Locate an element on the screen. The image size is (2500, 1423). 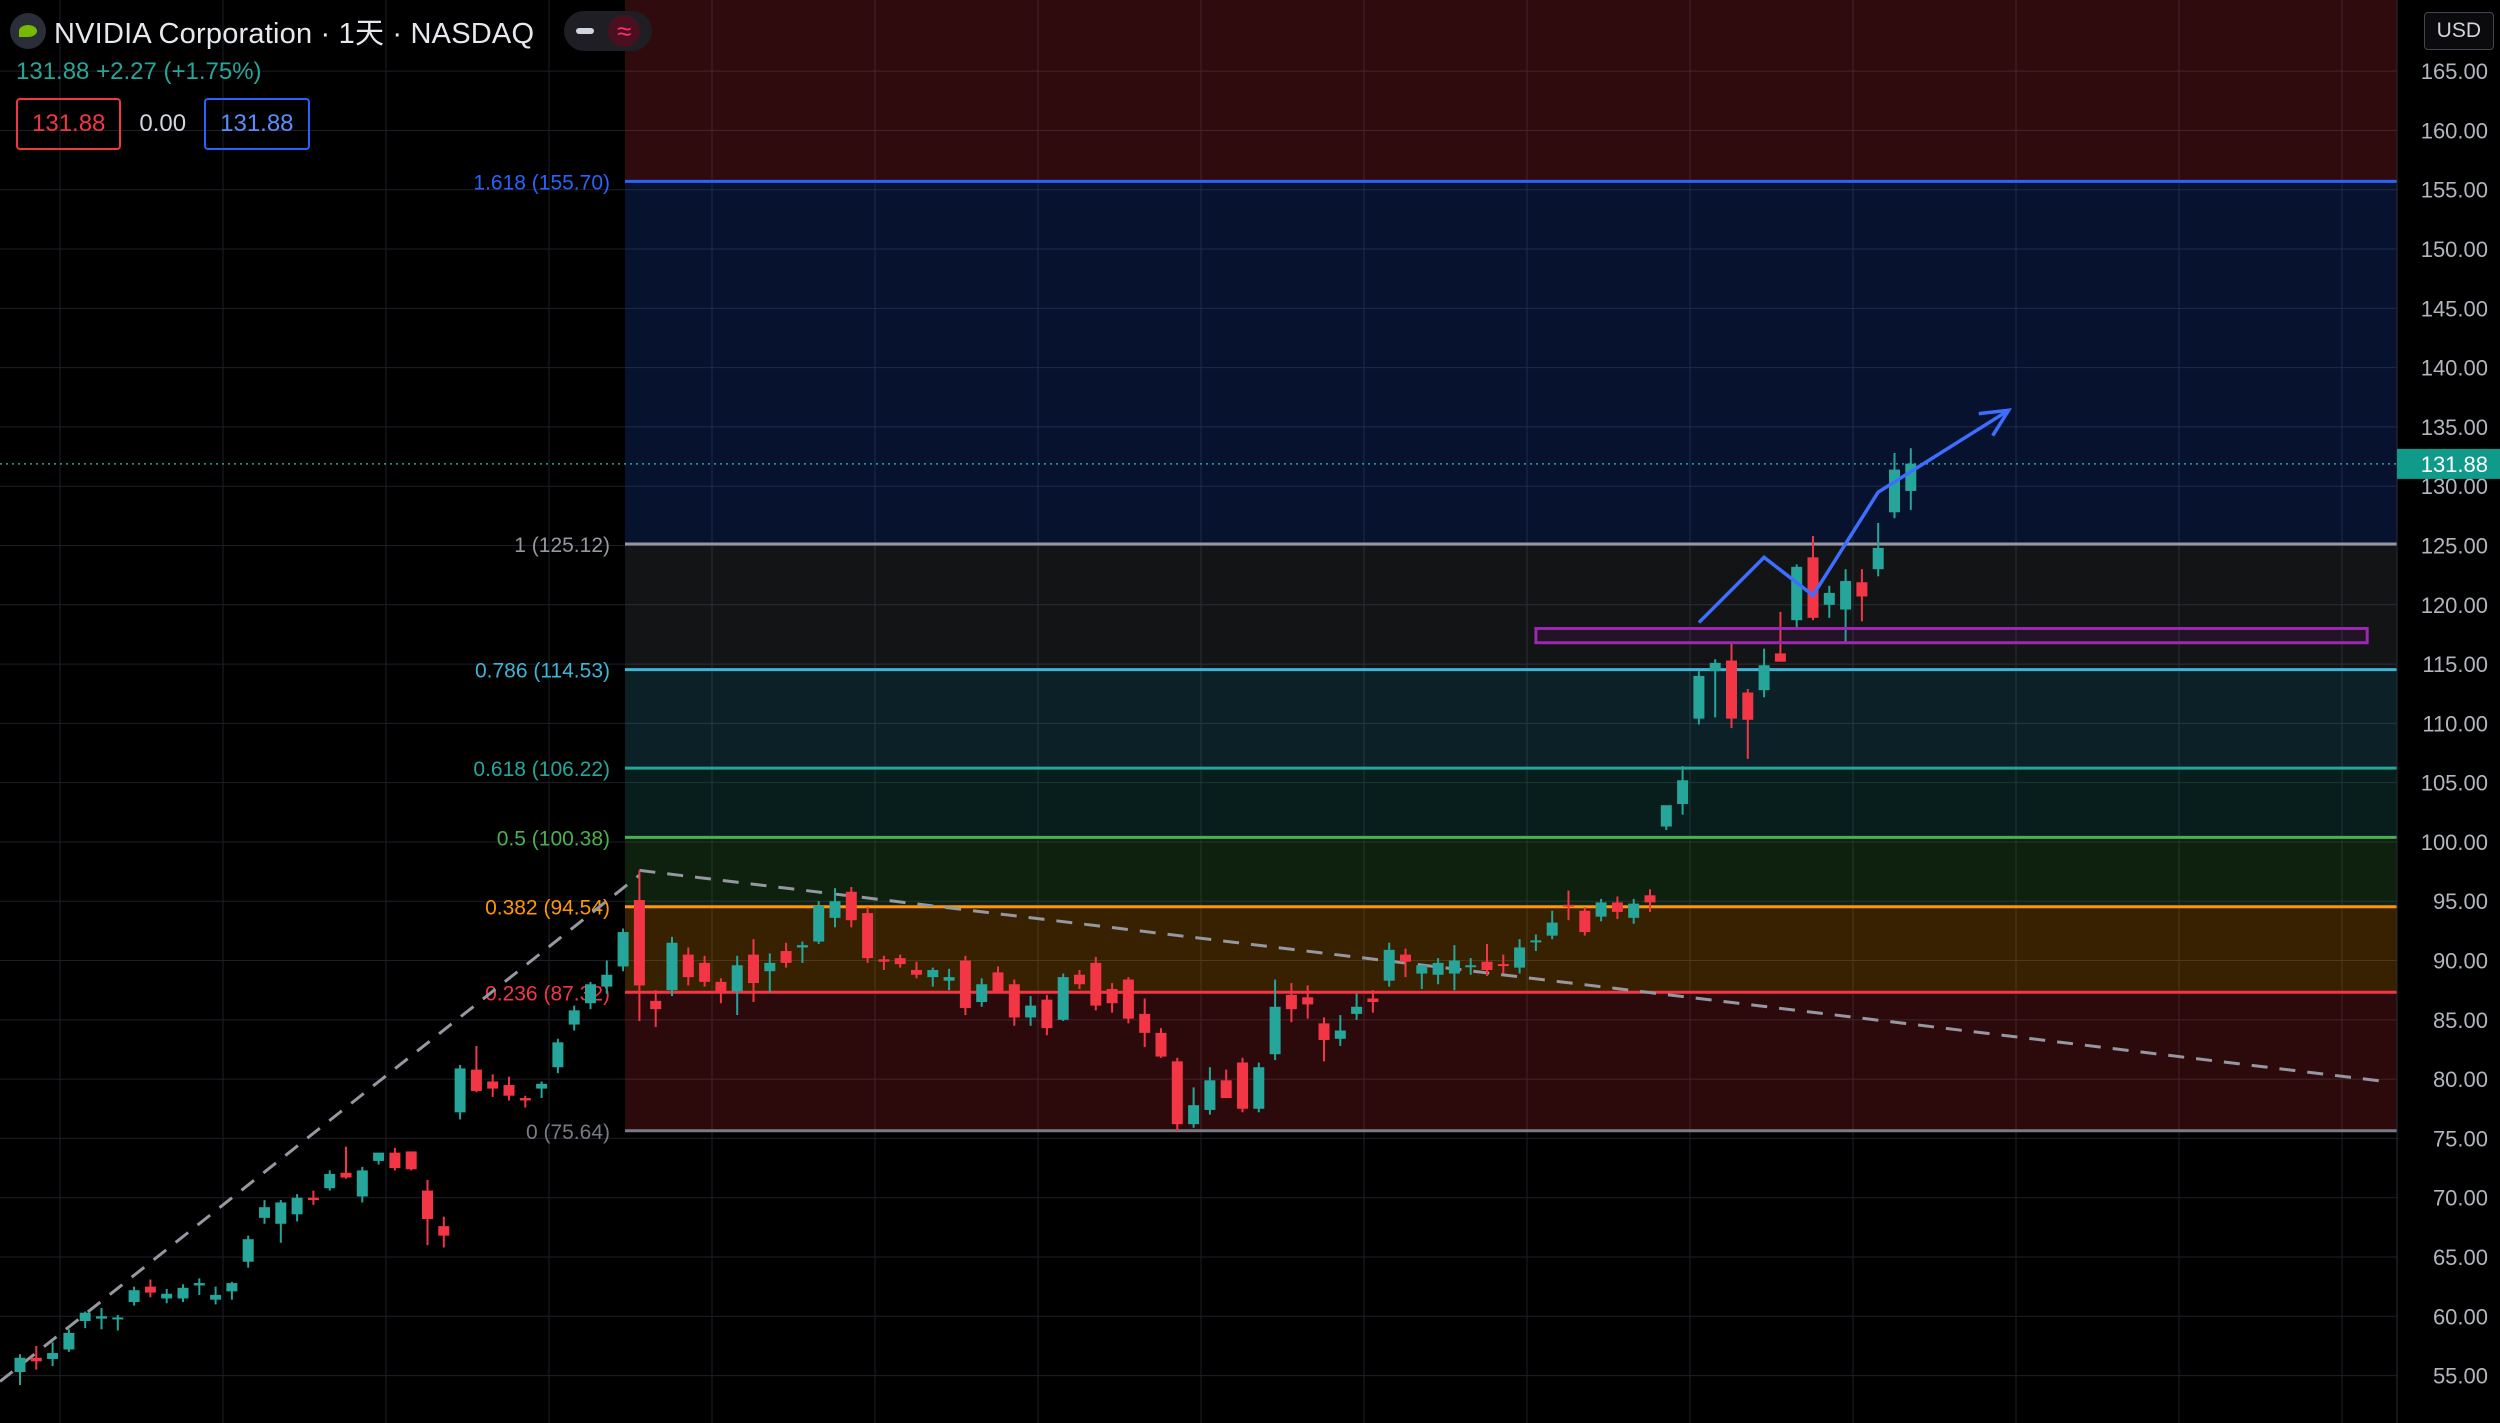
price-tick-label: 140.00 is located at coordinates (2454, 368).